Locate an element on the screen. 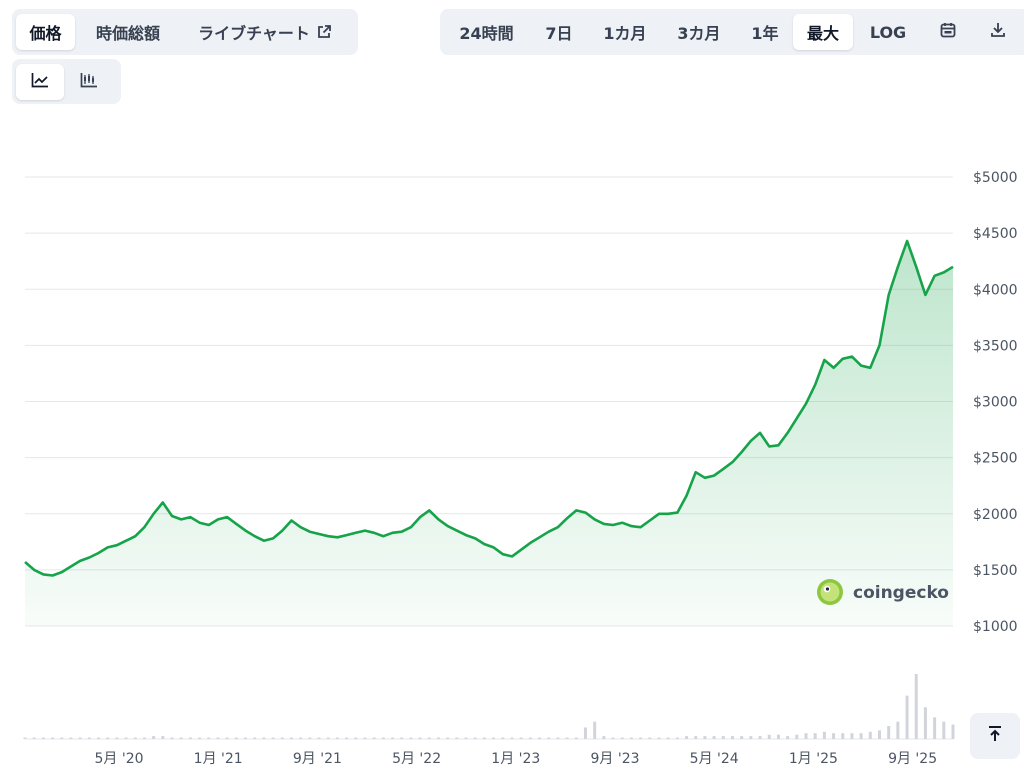 This screenshot has width=1024, height=783. coingecko-watermark: coingecko is located at coordinates (883, 592).